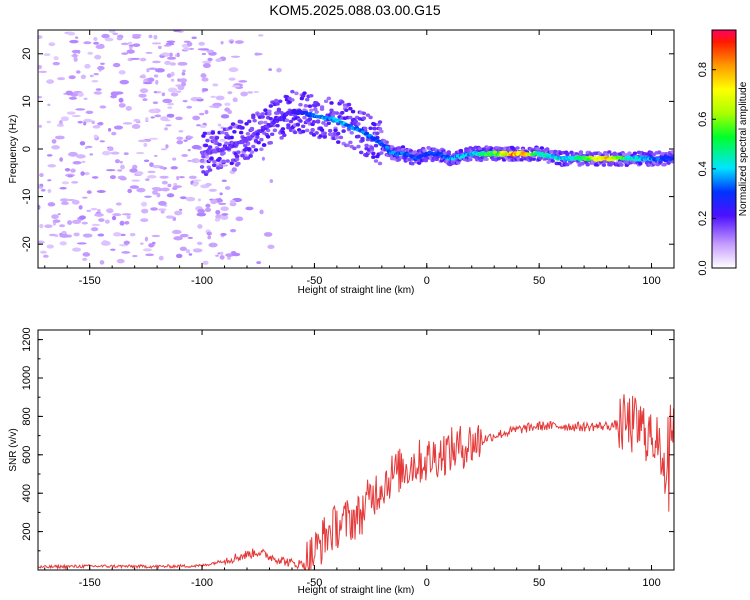 This screenshot has height=600, width=750. I want to click on colorbar-tick-label: 0.2, so click(703, 218).